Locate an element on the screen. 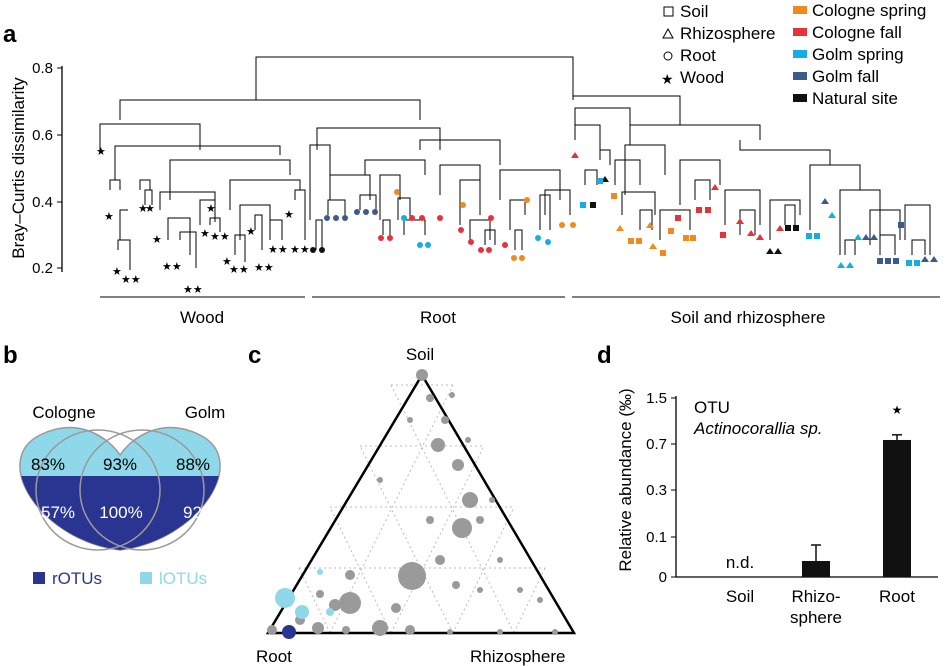  venn-pct-dark-mid: 100% is located at coordinates (120, 512).